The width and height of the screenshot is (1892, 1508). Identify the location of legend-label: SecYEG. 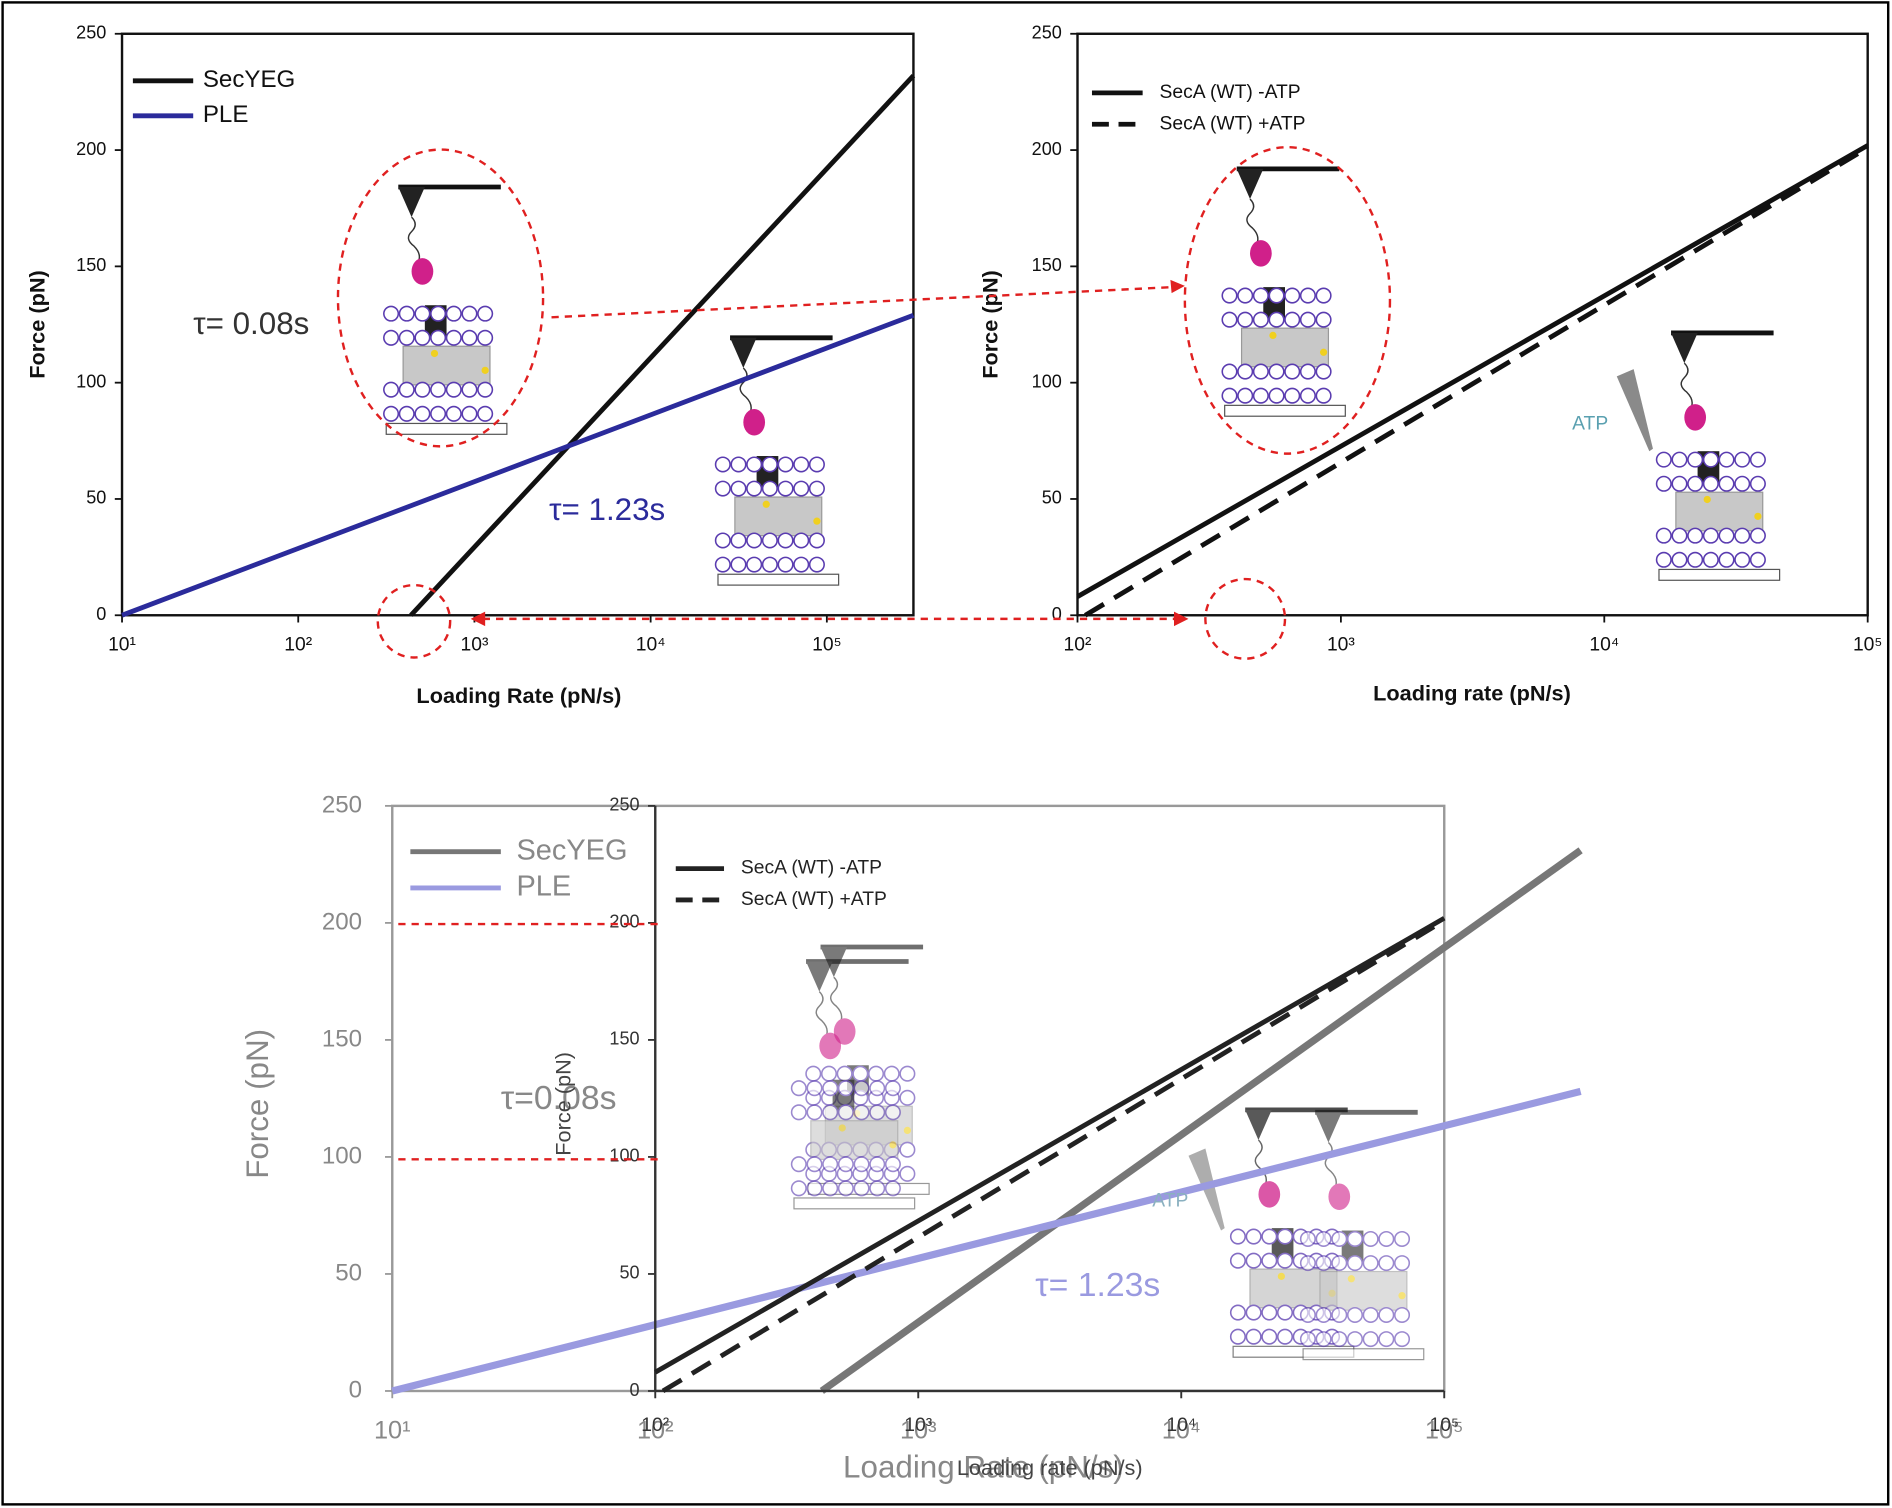
(572, 850).